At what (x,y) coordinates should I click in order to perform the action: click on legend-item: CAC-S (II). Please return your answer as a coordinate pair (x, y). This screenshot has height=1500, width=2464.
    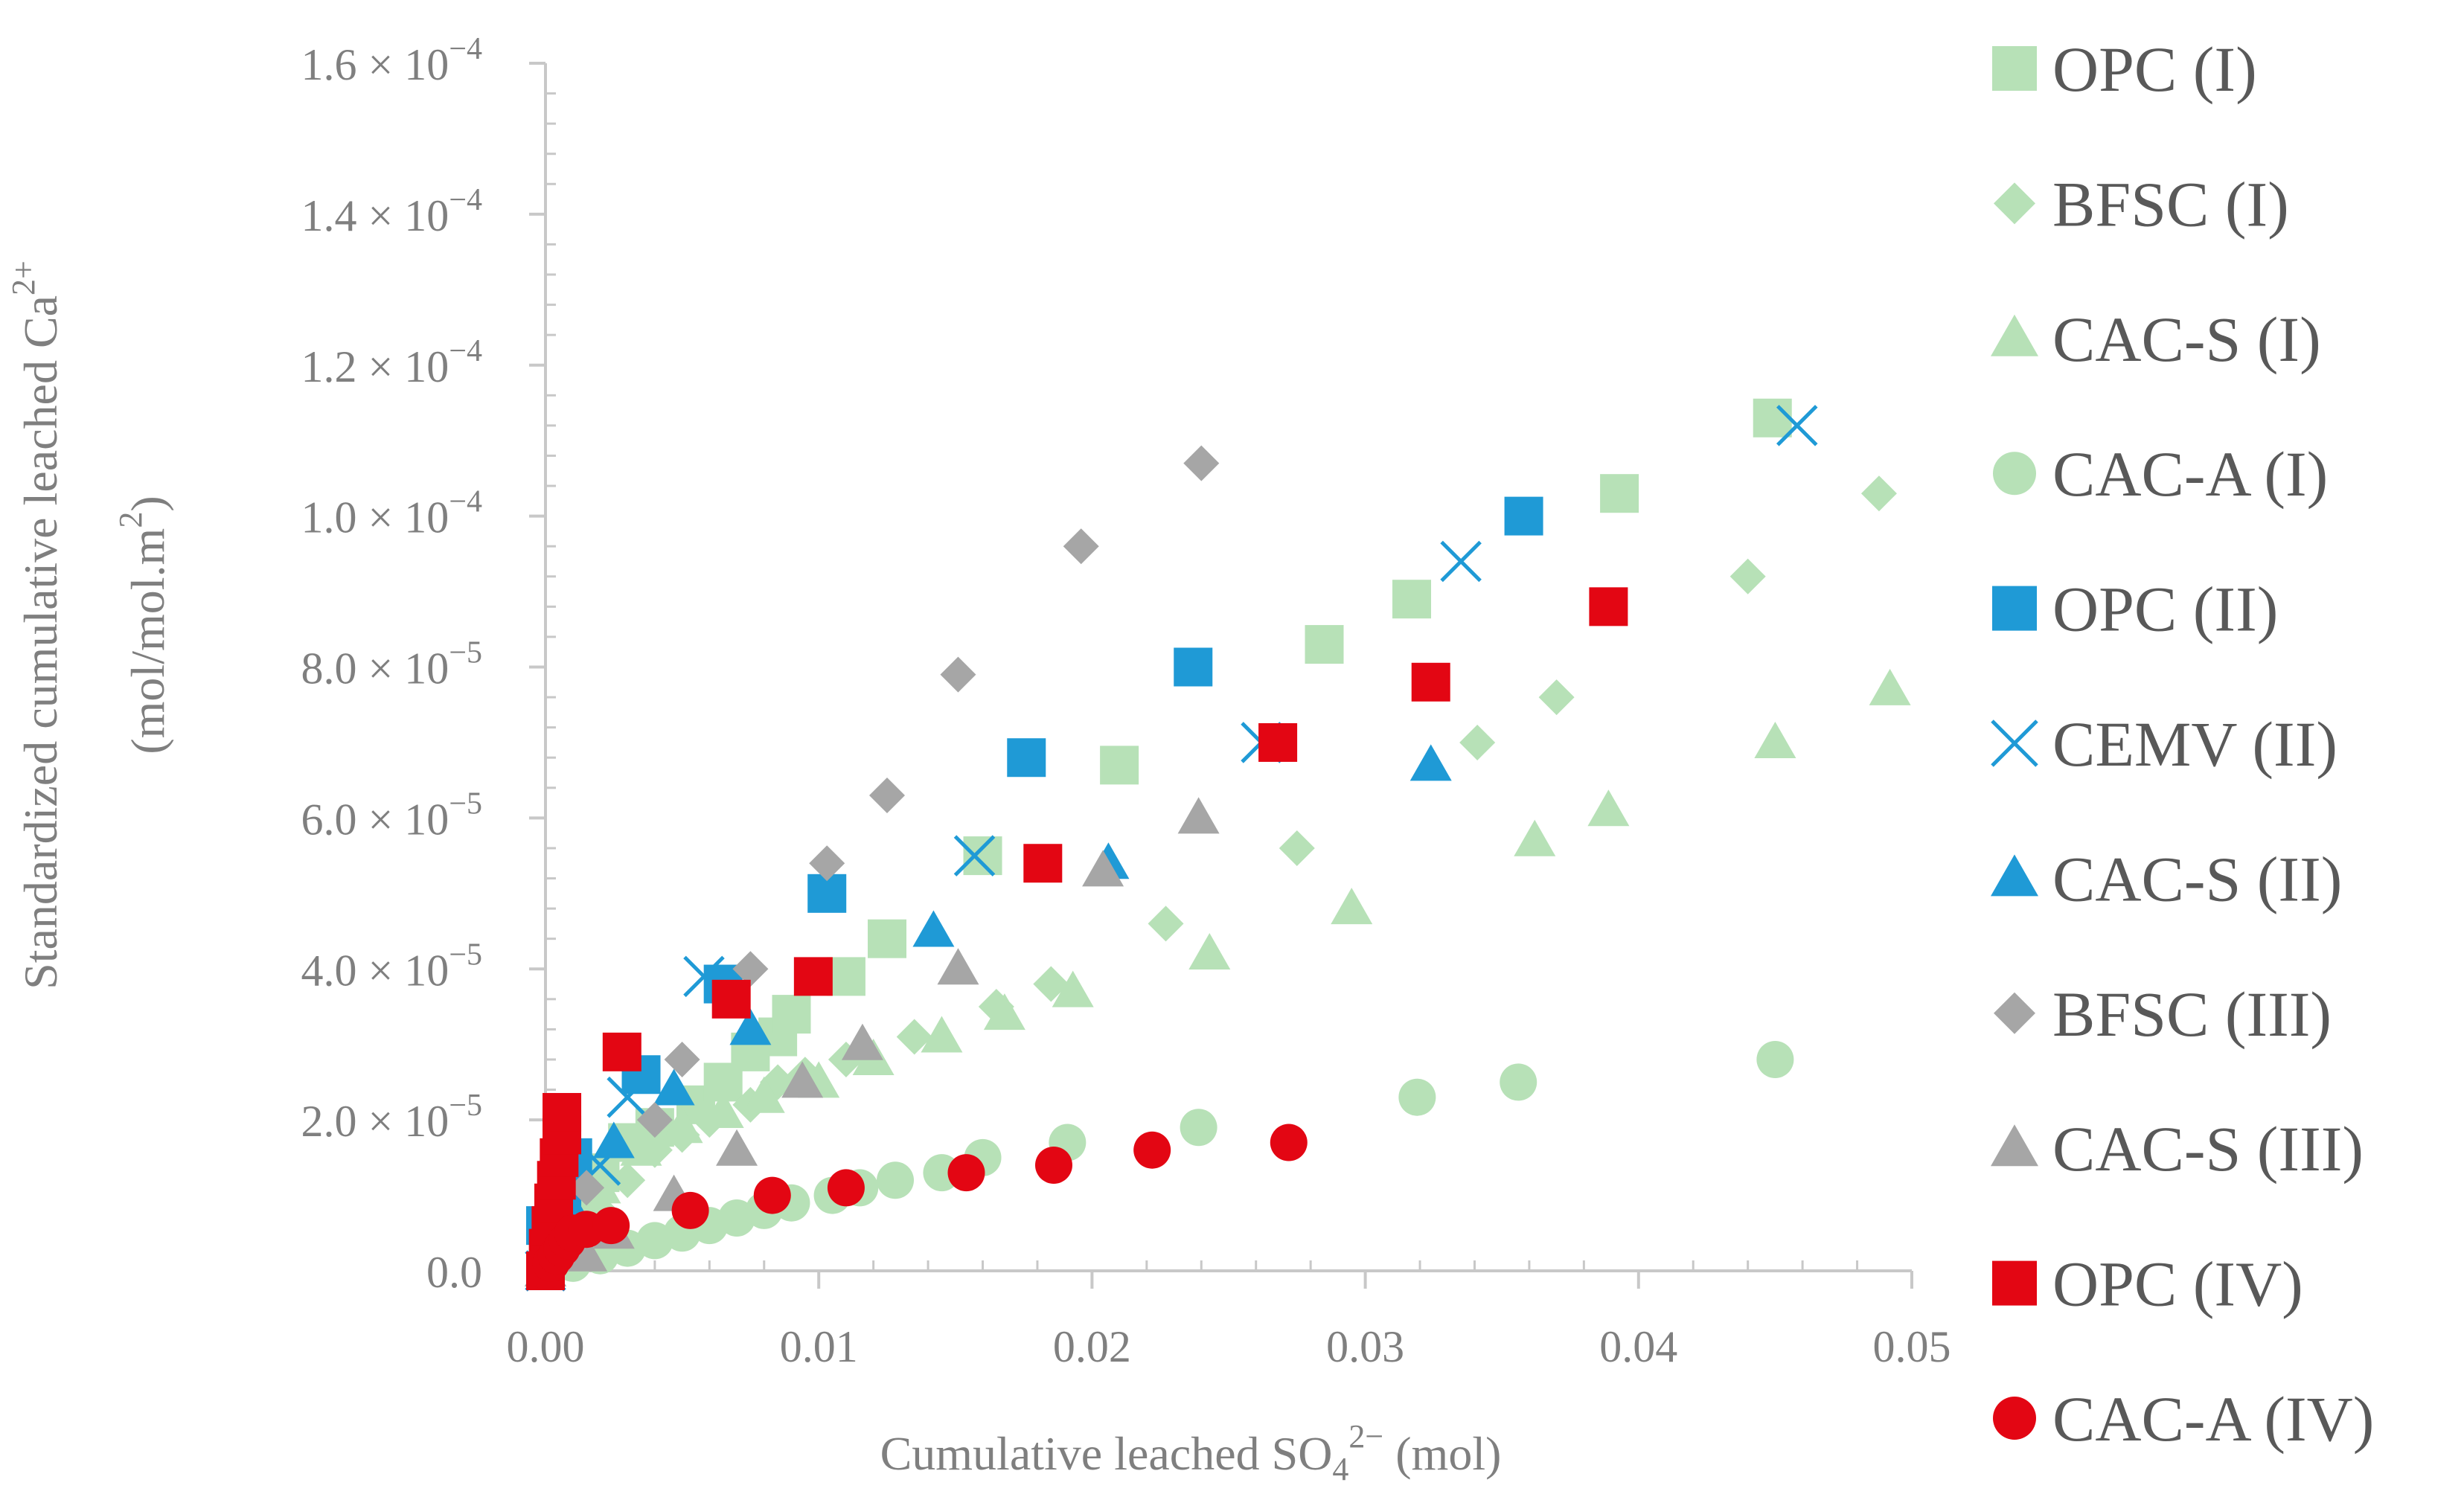
    Looking at the image, I should click on (2166, 879).